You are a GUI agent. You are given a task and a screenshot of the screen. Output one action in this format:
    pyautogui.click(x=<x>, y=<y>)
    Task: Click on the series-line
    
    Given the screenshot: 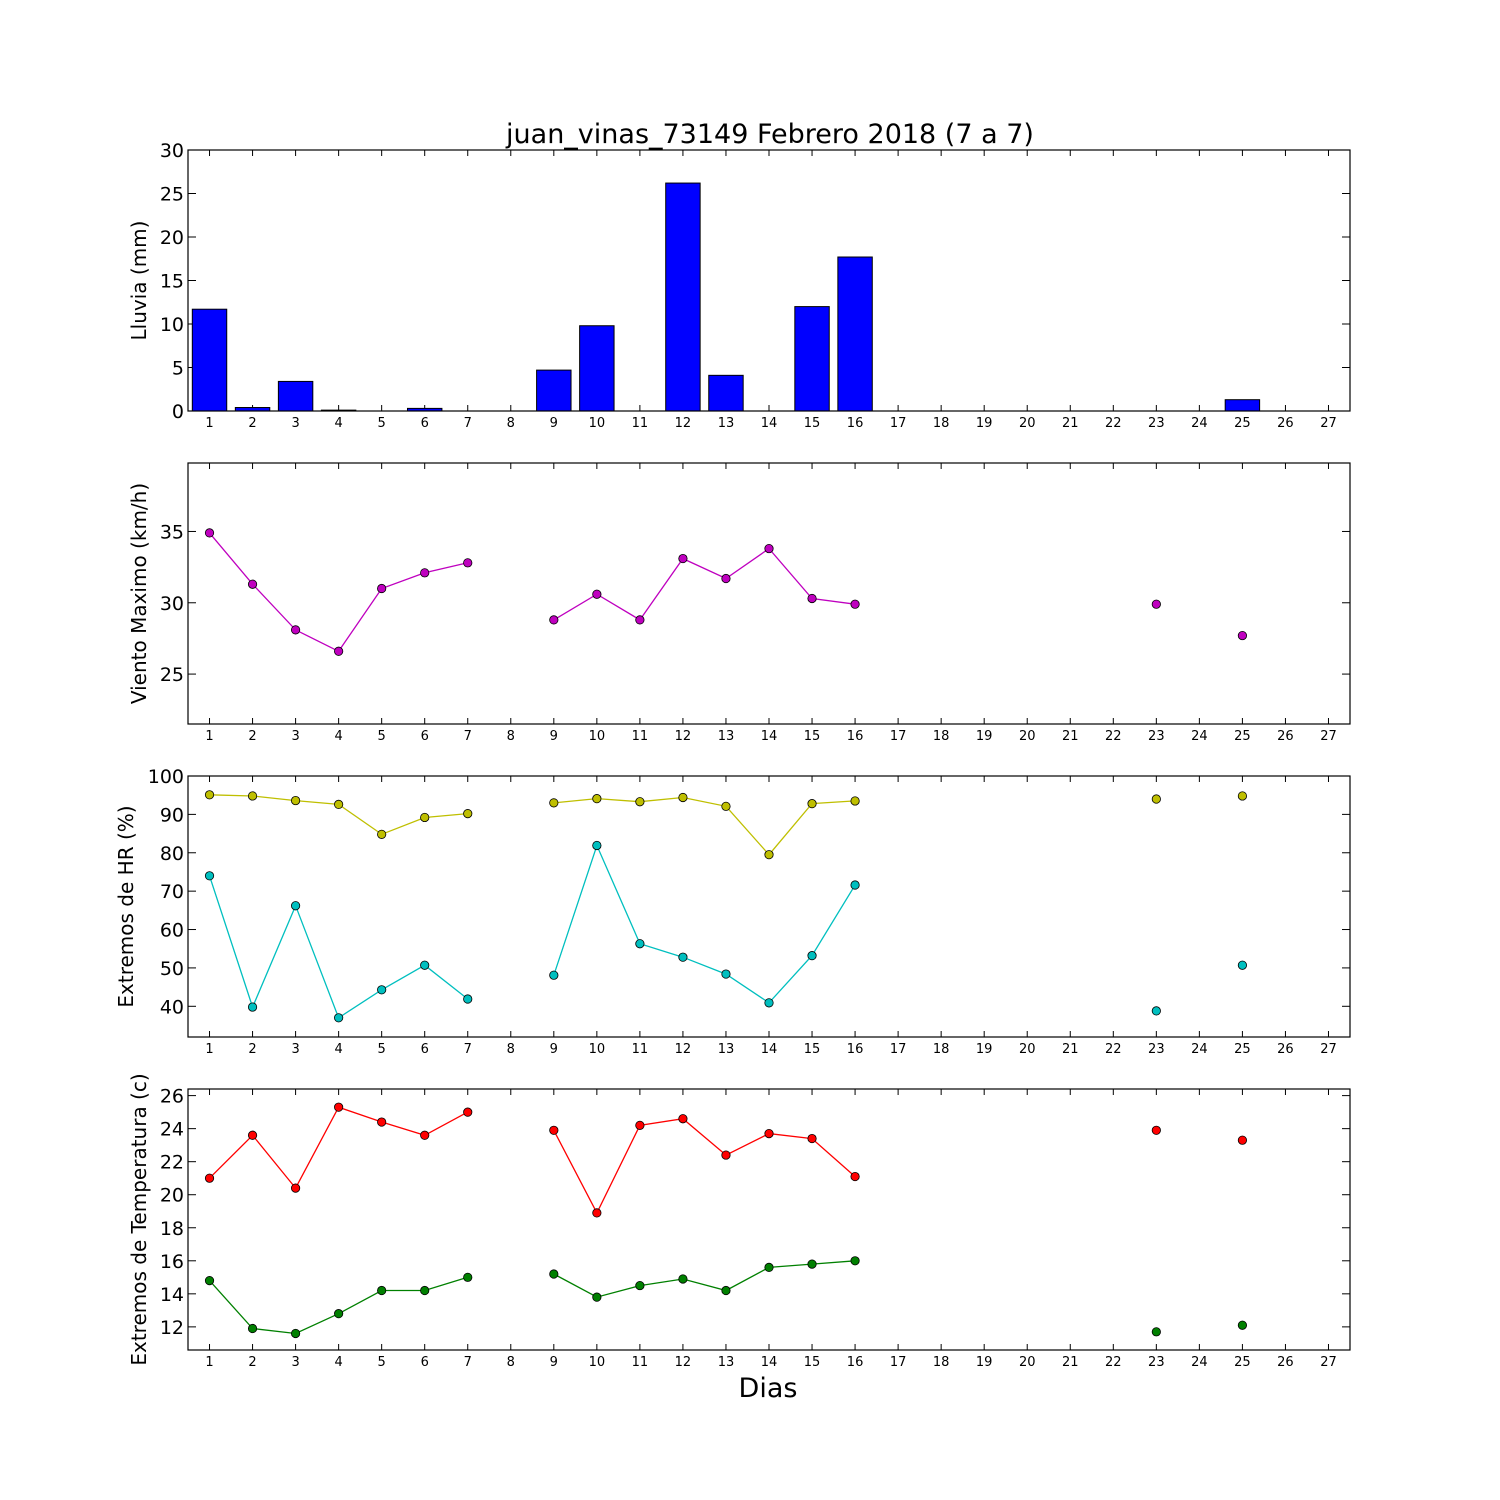 What is the action you would take?
    pyautogui.click(x=704, y=1279)
    